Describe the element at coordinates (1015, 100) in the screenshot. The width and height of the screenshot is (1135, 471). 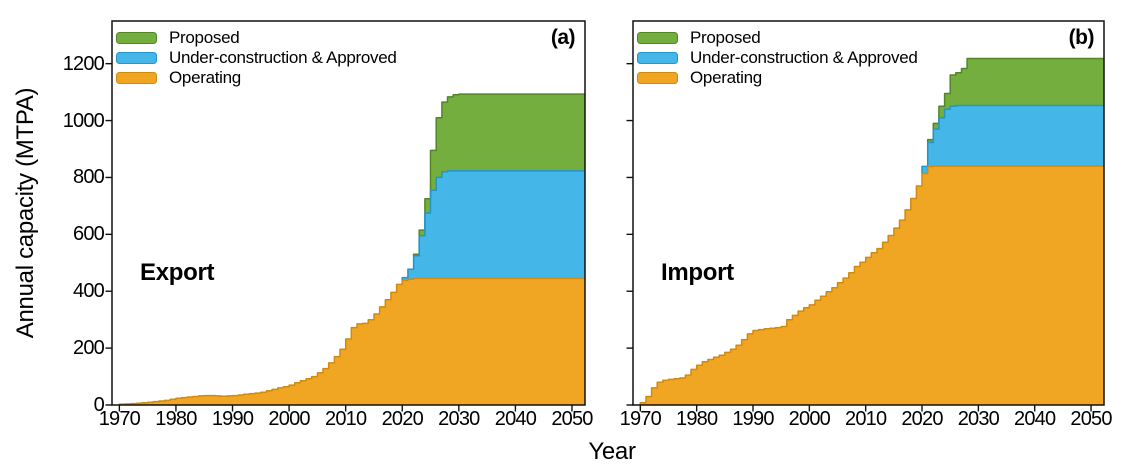
I see `edge-proposed-import` at that location.